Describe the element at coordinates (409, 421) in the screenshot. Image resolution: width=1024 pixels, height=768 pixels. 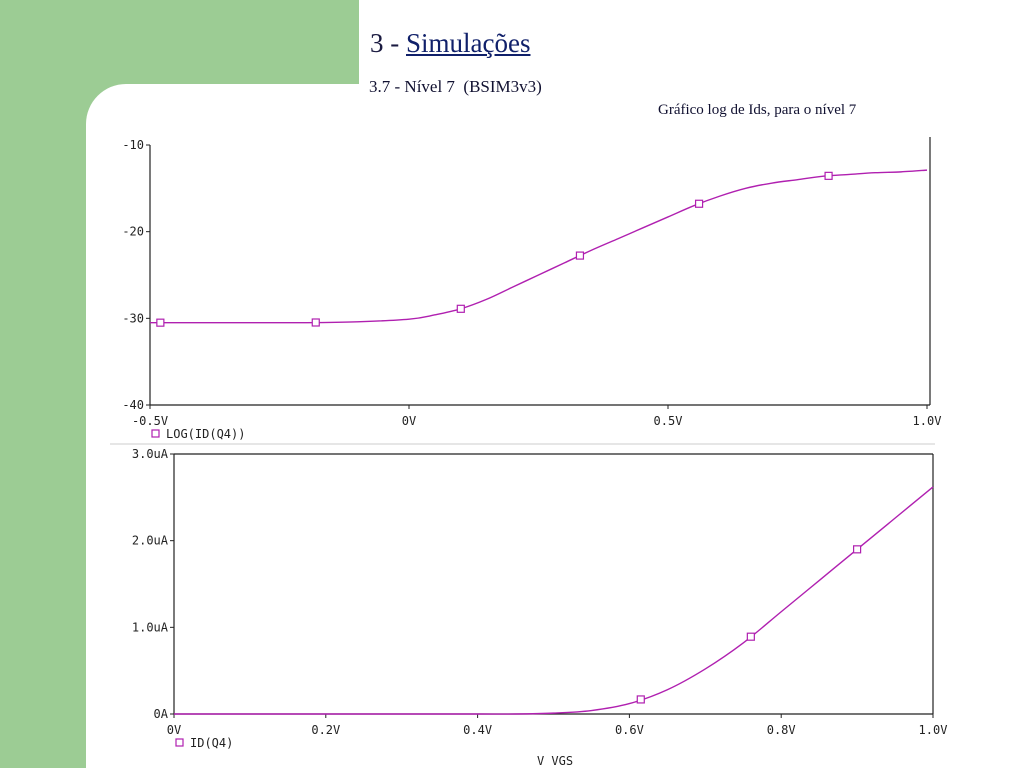
I see `chart1-x-tick-label: 0V` at that location.